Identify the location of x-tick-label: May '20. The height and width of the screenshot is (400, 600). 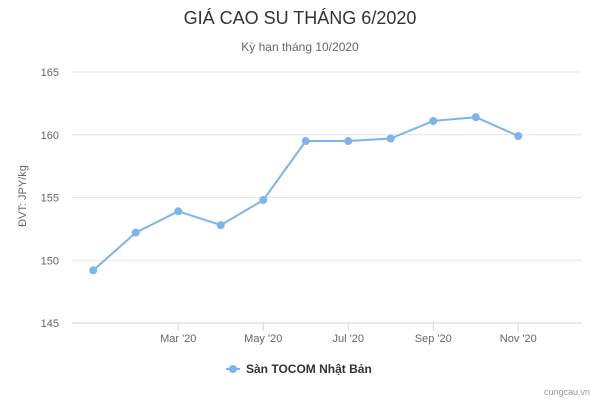
(263, 339).